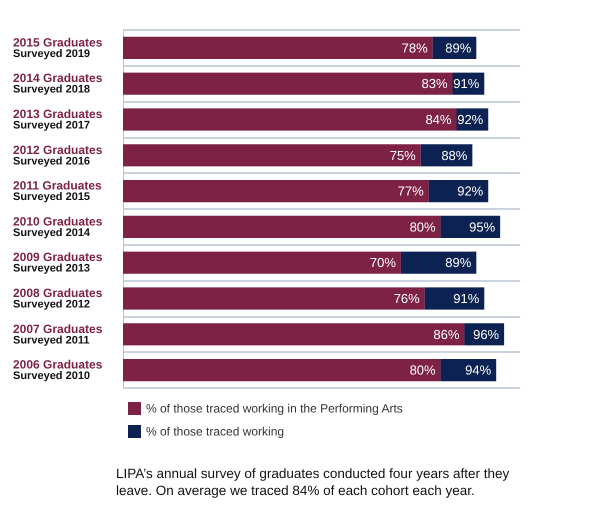  Describe the element at coordinates (438, 119) in the screenshot. I see `data-label: 84%` at that location.